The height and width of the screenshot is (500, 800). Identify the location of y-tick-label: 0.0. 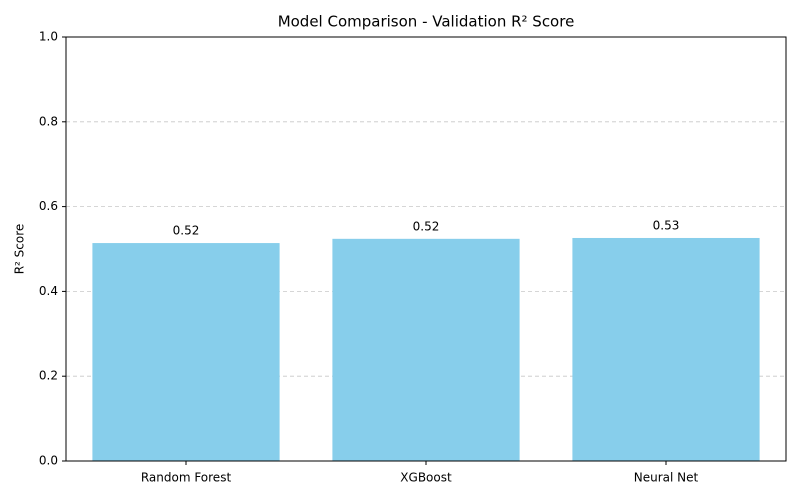
(48, 461).